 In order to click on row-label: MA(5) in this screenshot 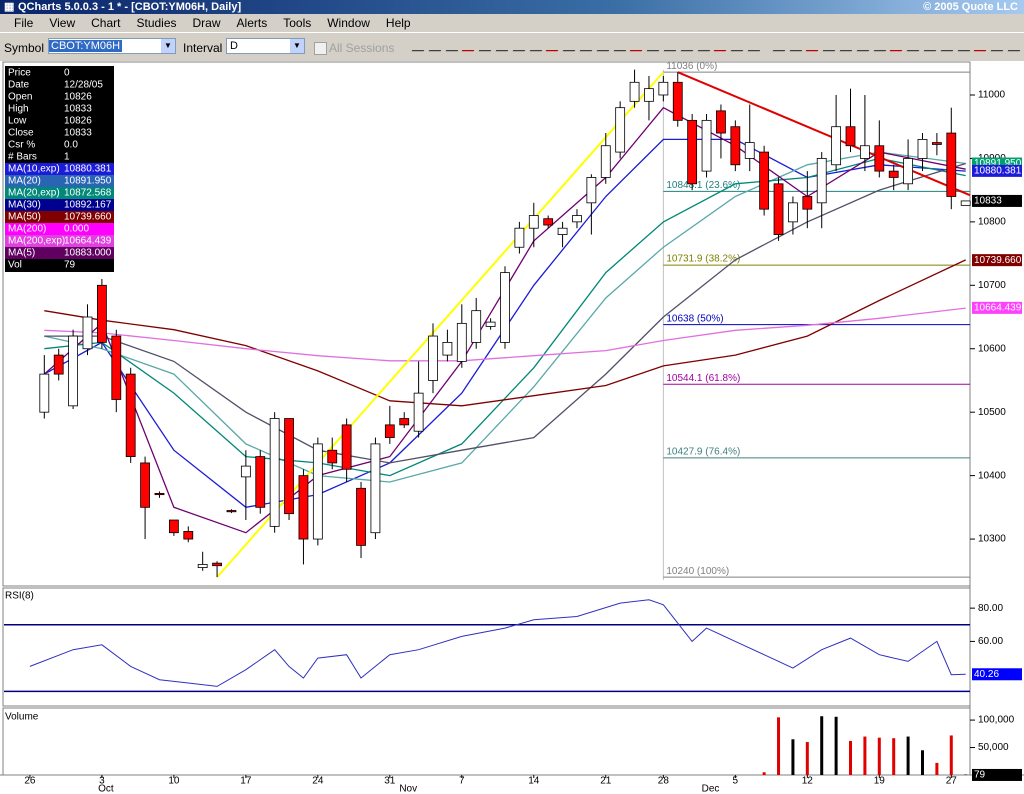, I will do `click(21, 253)`.